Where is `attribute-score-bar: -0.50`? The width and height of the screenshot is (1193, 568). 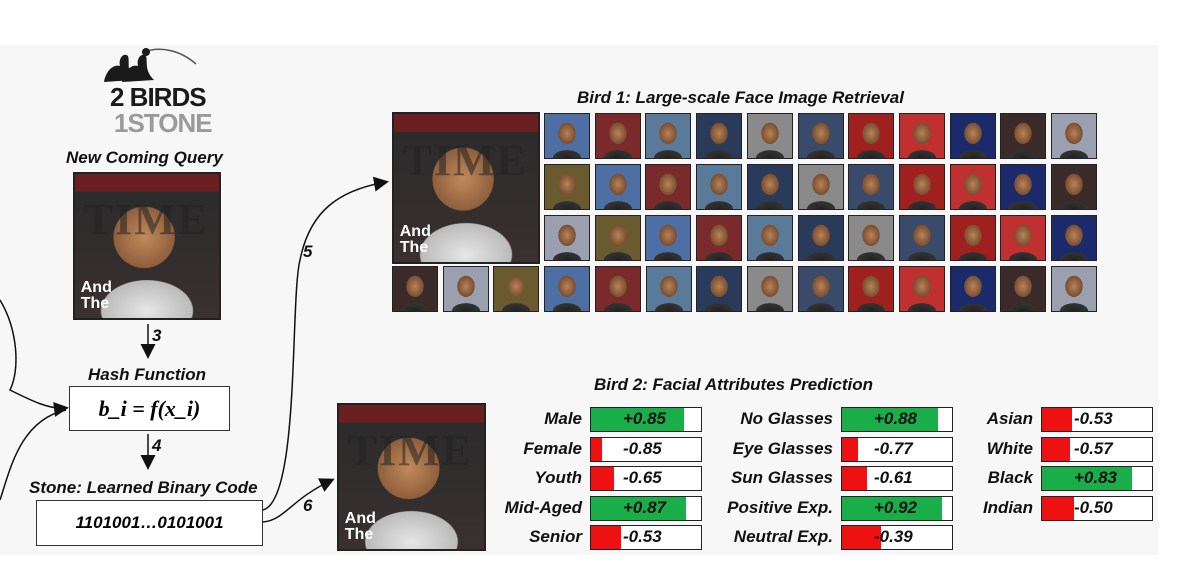 attribute-score-bar: -0.50 is located at coordinates (1097, 508).